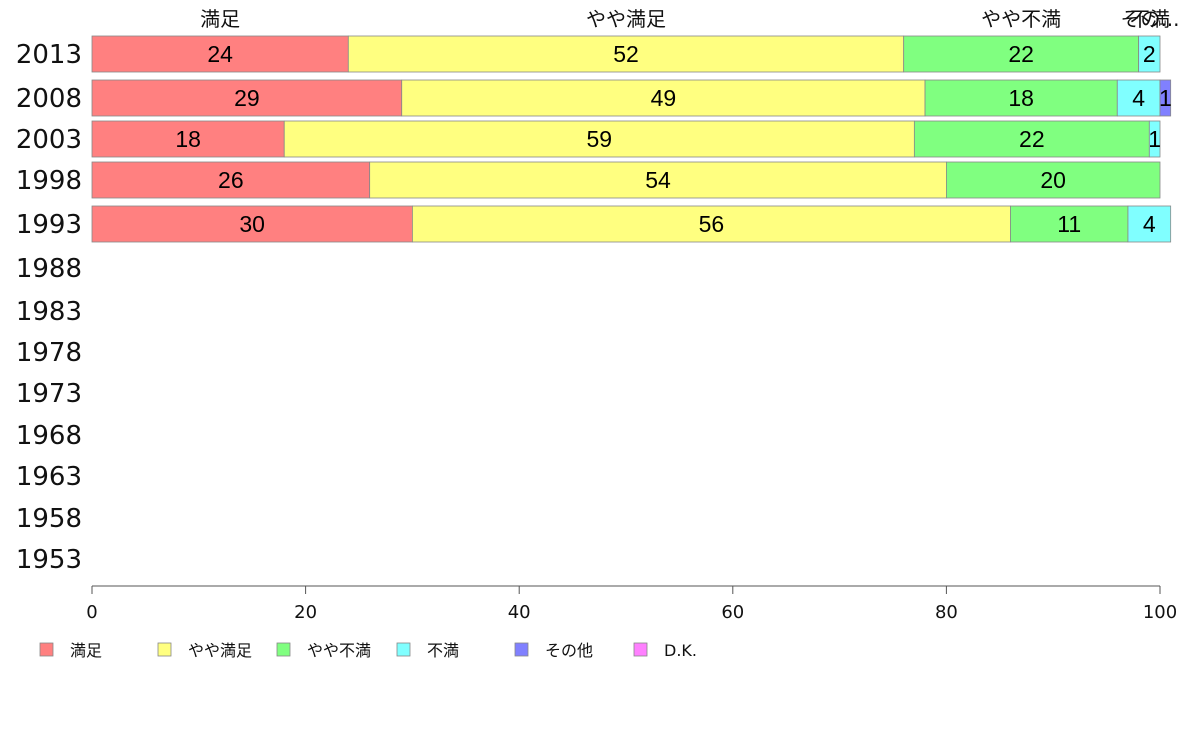 The image size is (1188, 736). Describe the element at coordinates (680, 650) in the screenshot. I see `legend-label: D.K.` at that location.